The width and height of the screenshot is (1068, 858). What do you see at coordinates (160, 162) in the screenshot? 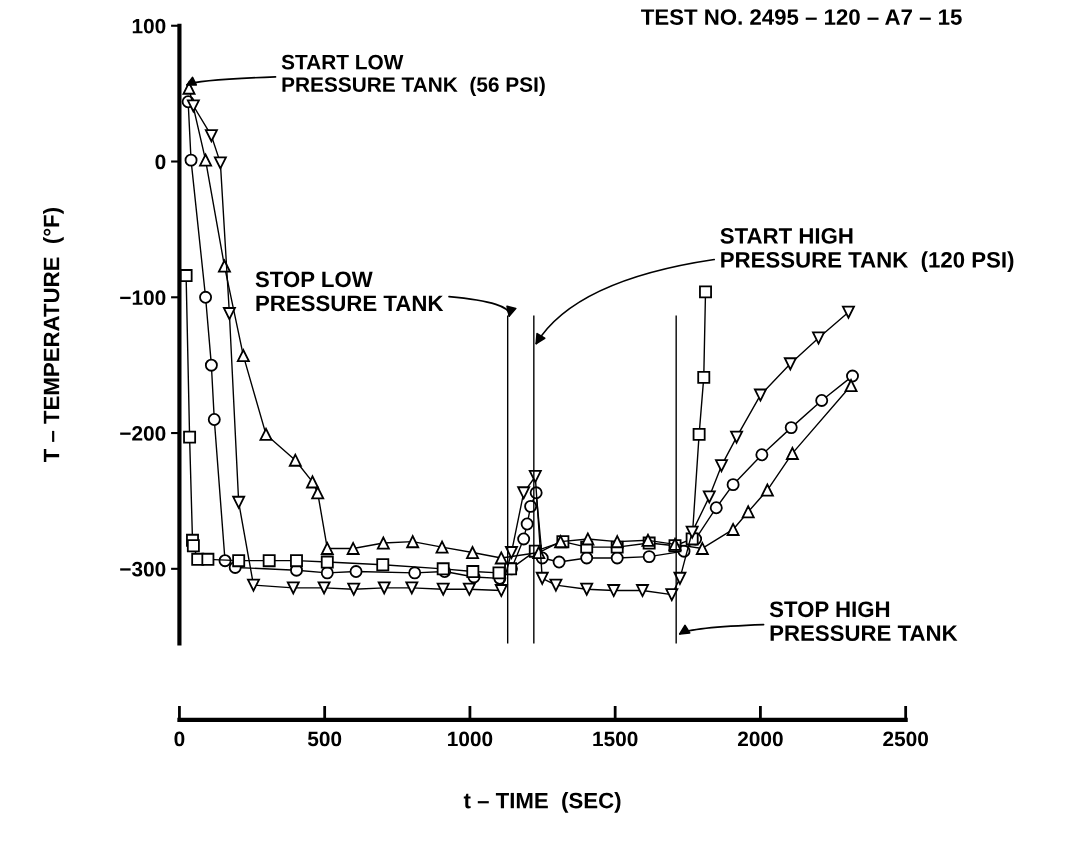
I see `y-tick-label: 0` at bounding box center [160, 162].